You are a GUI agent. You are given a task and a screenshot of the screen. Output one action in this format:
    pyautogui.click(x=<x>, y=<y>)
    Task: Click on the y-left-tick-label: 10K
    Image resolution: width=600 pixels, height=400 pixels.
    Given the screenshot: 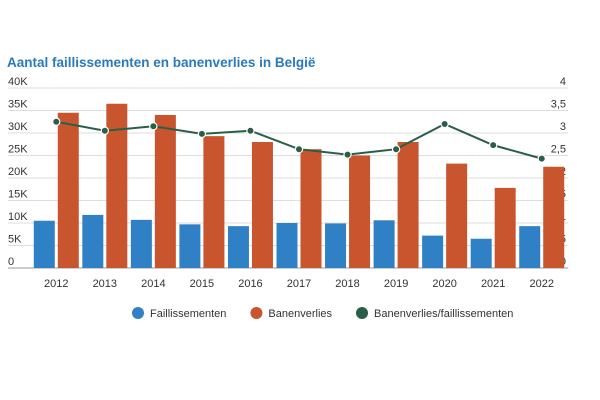 What is the action you would take?
    pyautogui.click(x=18, y=217)
    